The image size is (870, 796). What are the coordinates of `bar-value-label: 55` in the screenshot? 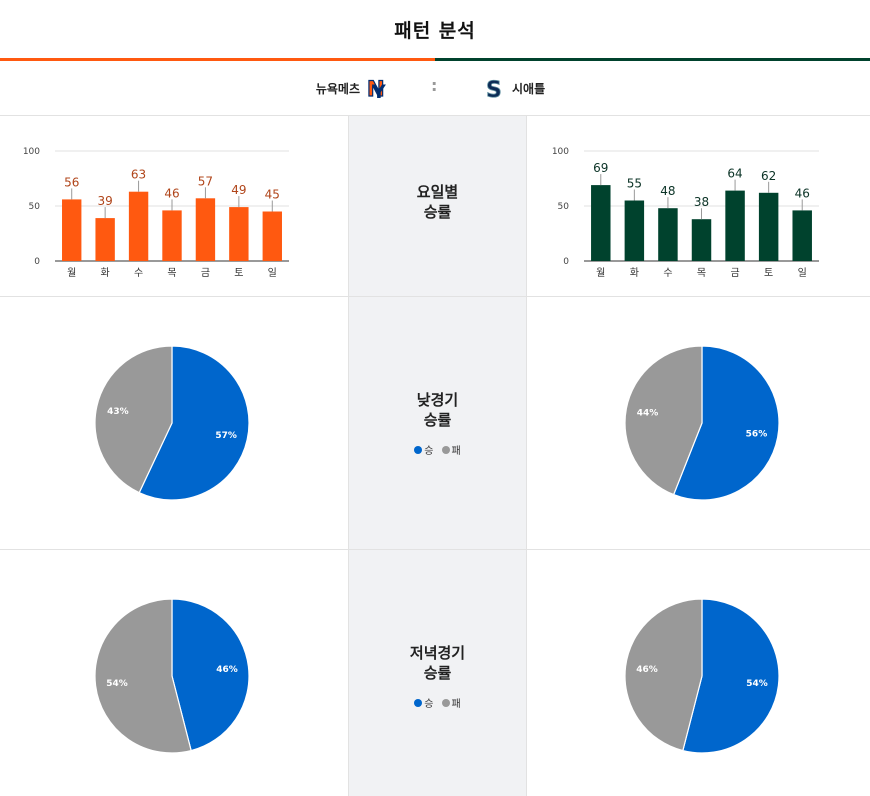 It's located at (634, 184).